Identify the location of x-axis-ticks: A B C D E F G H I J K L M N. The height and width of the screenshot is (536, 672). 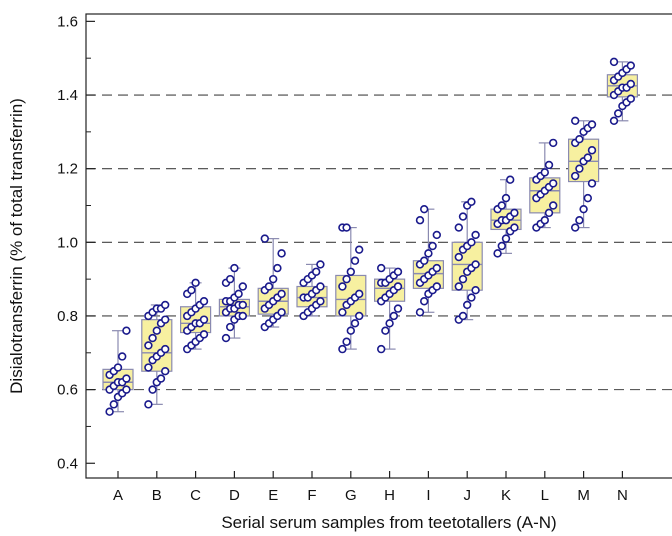
(370, 487).